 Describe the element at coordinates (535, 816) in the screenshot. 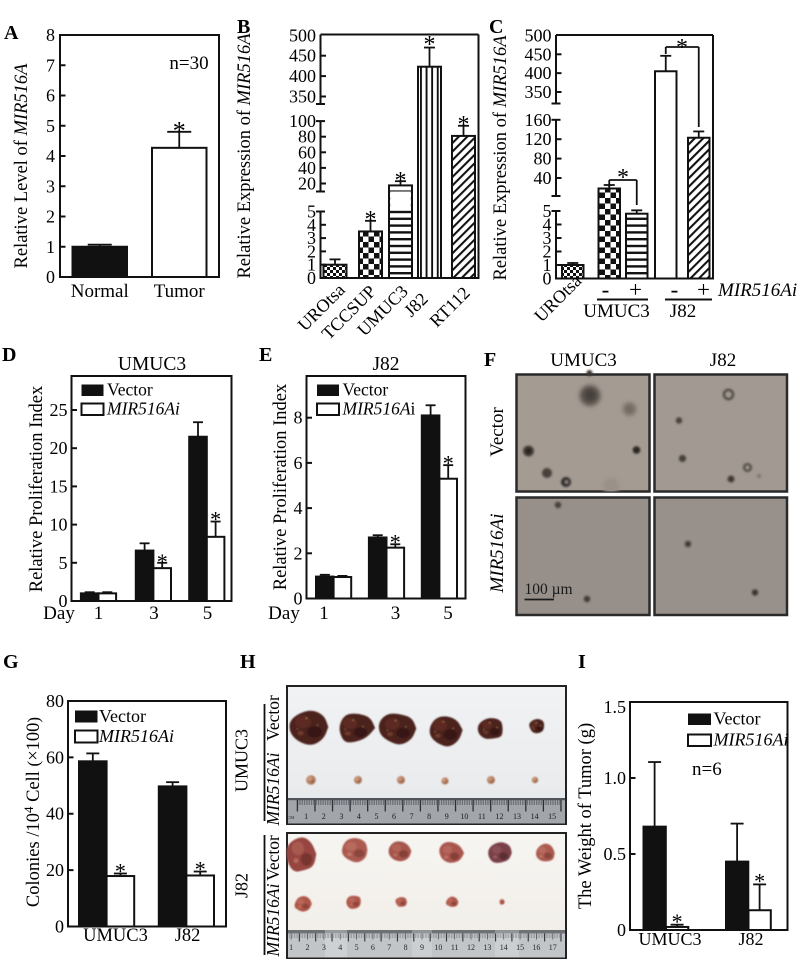

I see `svg-text: 14` at that location.